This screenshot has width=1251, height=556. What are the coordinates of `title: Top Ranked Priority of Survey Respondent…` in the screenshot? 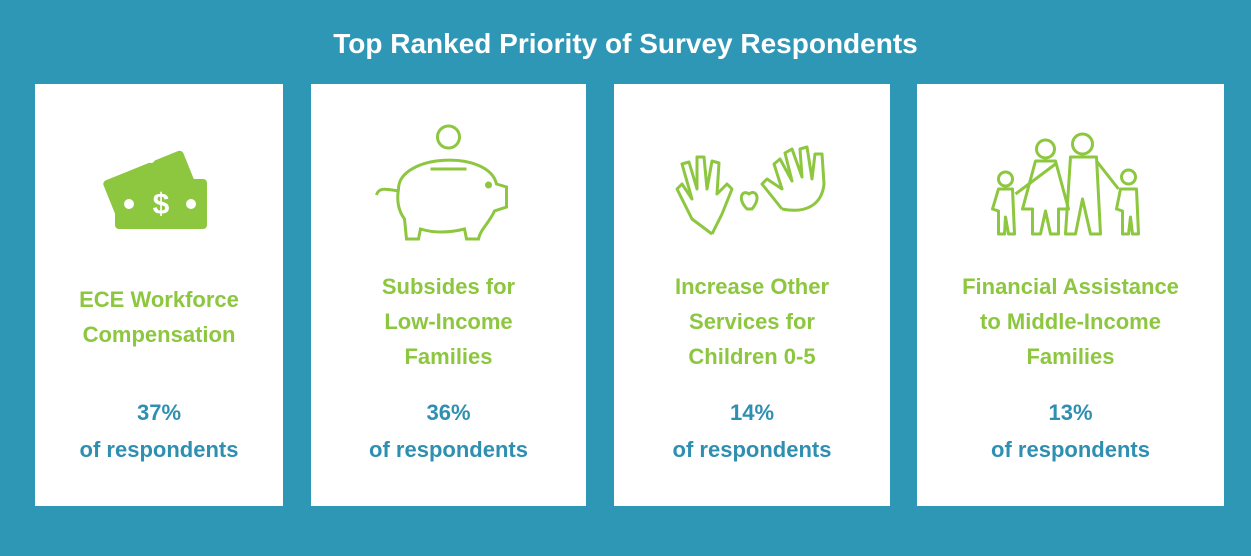 It's located at (625, 43).